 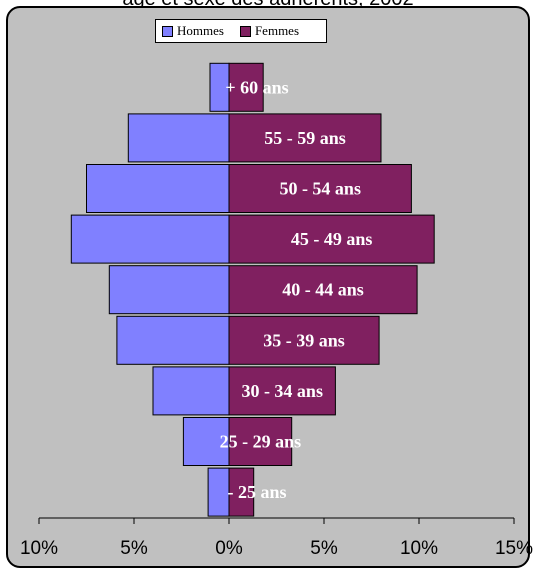 What do you see at coordinates (419, 548) in the screenshot?
I see `x-tick-label-4: 10%` at bounding box center [419, 548].